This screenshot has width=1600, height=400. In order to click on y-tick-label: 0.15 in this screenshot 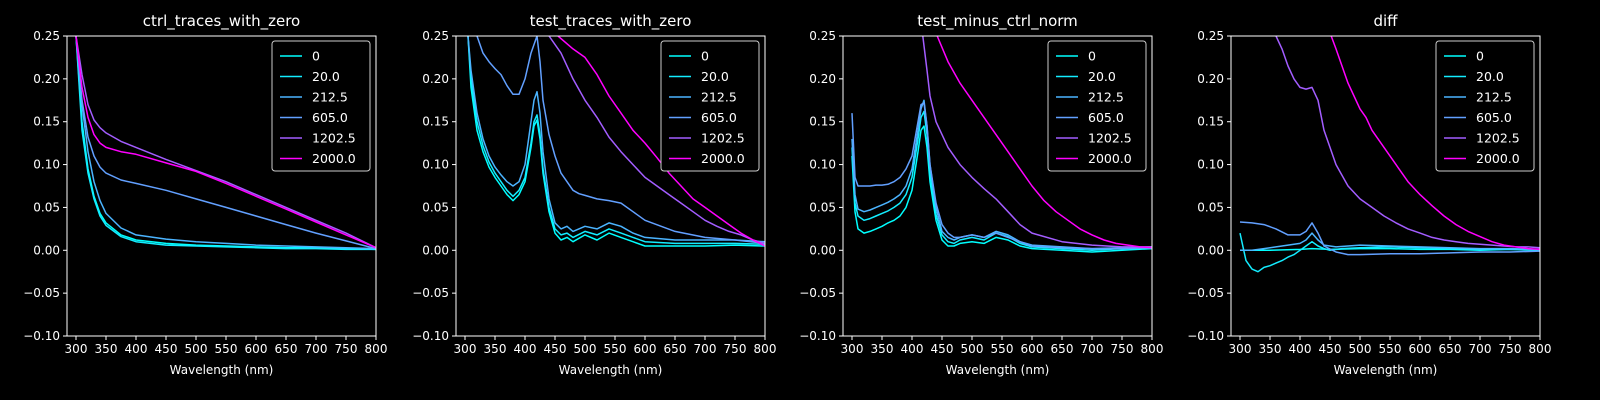, I will do `click(46, 122)`.